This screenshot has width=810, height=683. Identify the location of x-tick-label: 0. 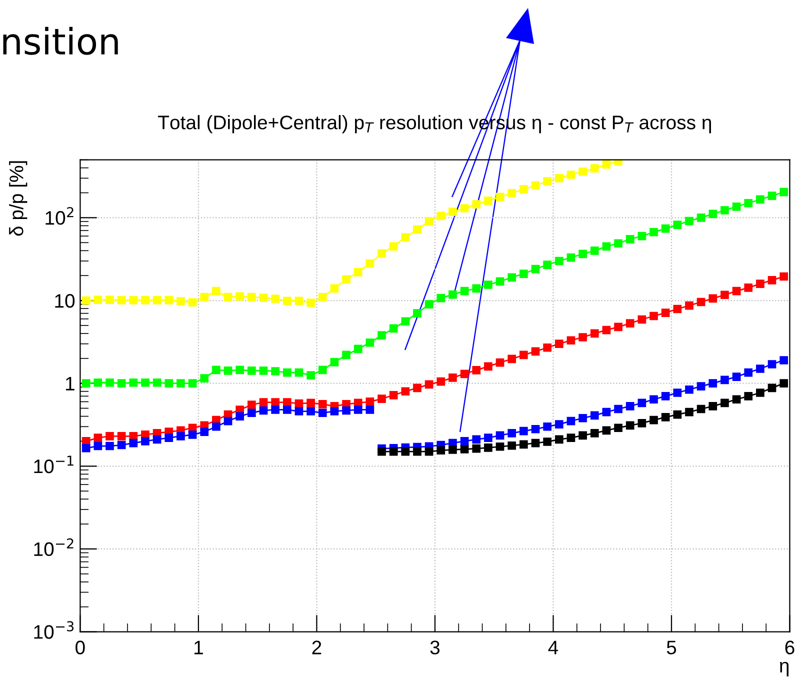
(80, 647).